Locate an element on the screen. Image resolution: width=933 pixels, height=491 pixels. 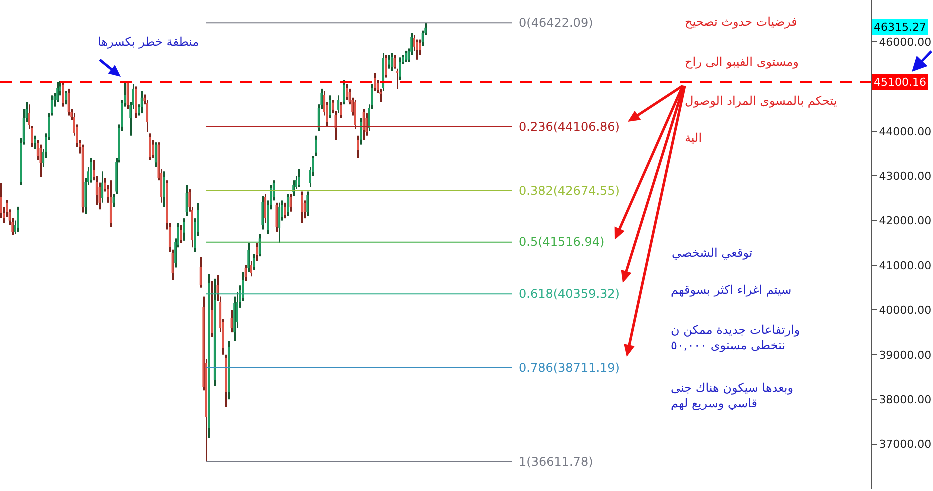
candlestick is located at coordinates (406, 56).